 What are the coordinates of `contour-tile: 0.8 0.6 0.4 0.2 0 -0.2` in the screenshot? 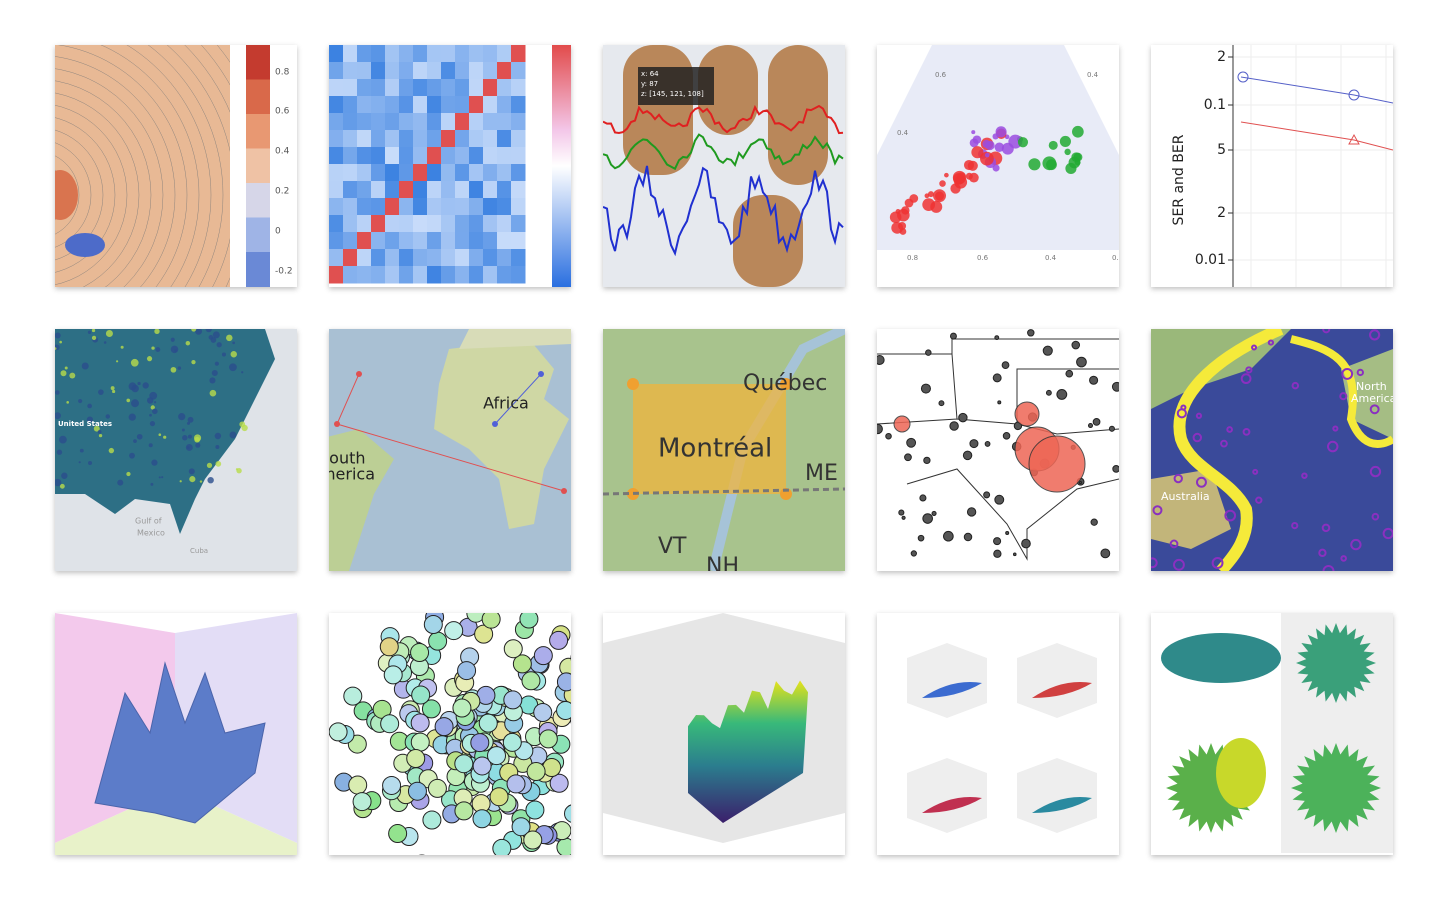 It's located at (176, 166).